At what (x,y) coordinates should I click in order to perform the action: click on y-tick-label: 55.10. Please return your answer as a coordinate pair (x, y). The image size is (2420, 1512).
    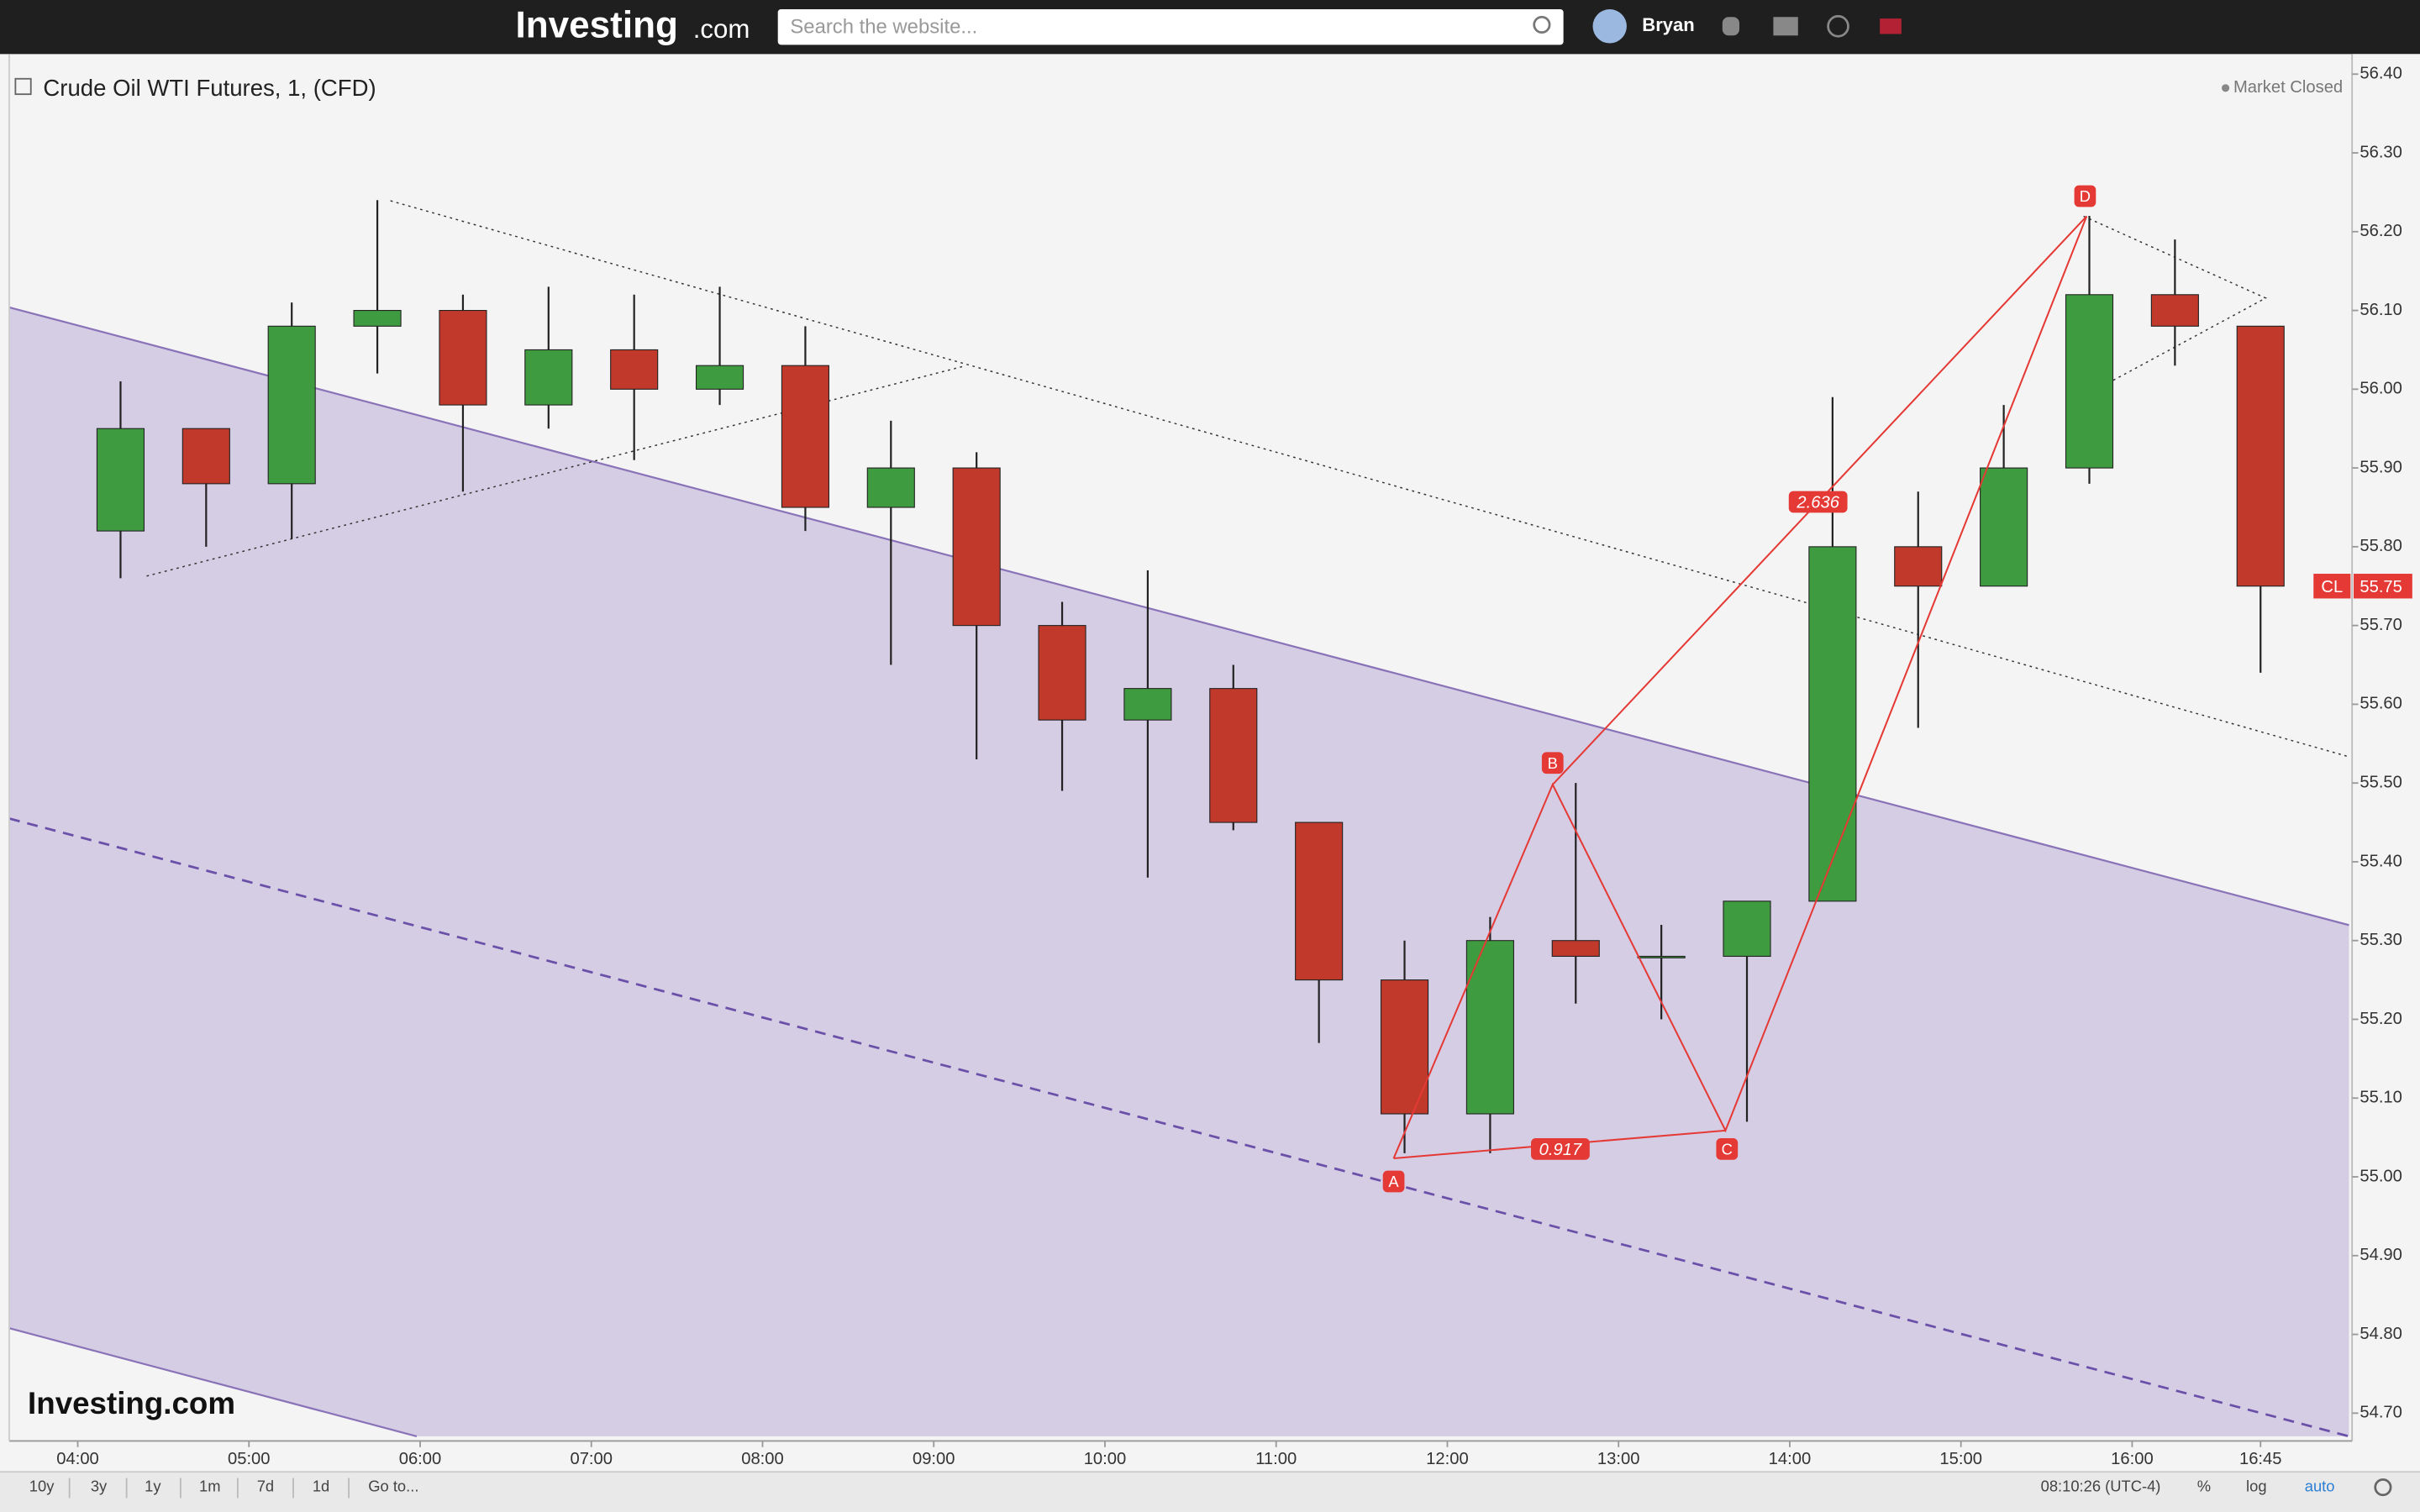
    Looking at the image, I should click on (2381, 1098).